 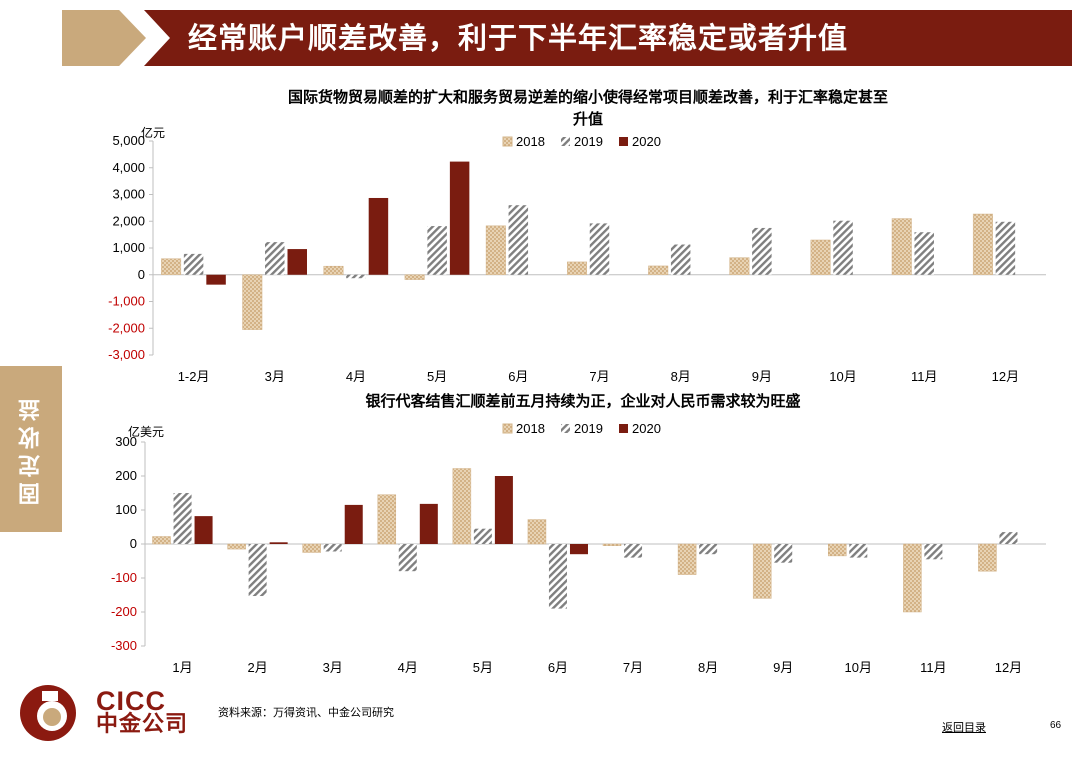 I want to click on chart1-y-tick-label: -1,000, so click(x=126, y=301).